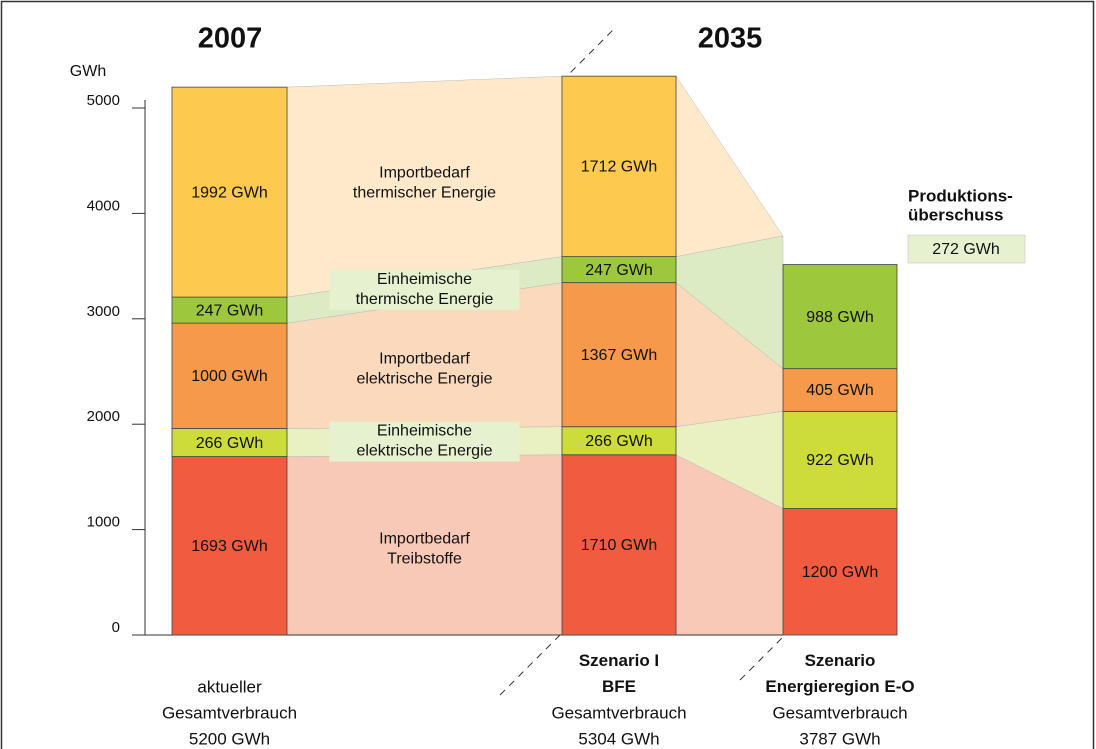 The height and width of the screenshot is (749, 1096). I want to click on surplus-box, so click(966, 249).